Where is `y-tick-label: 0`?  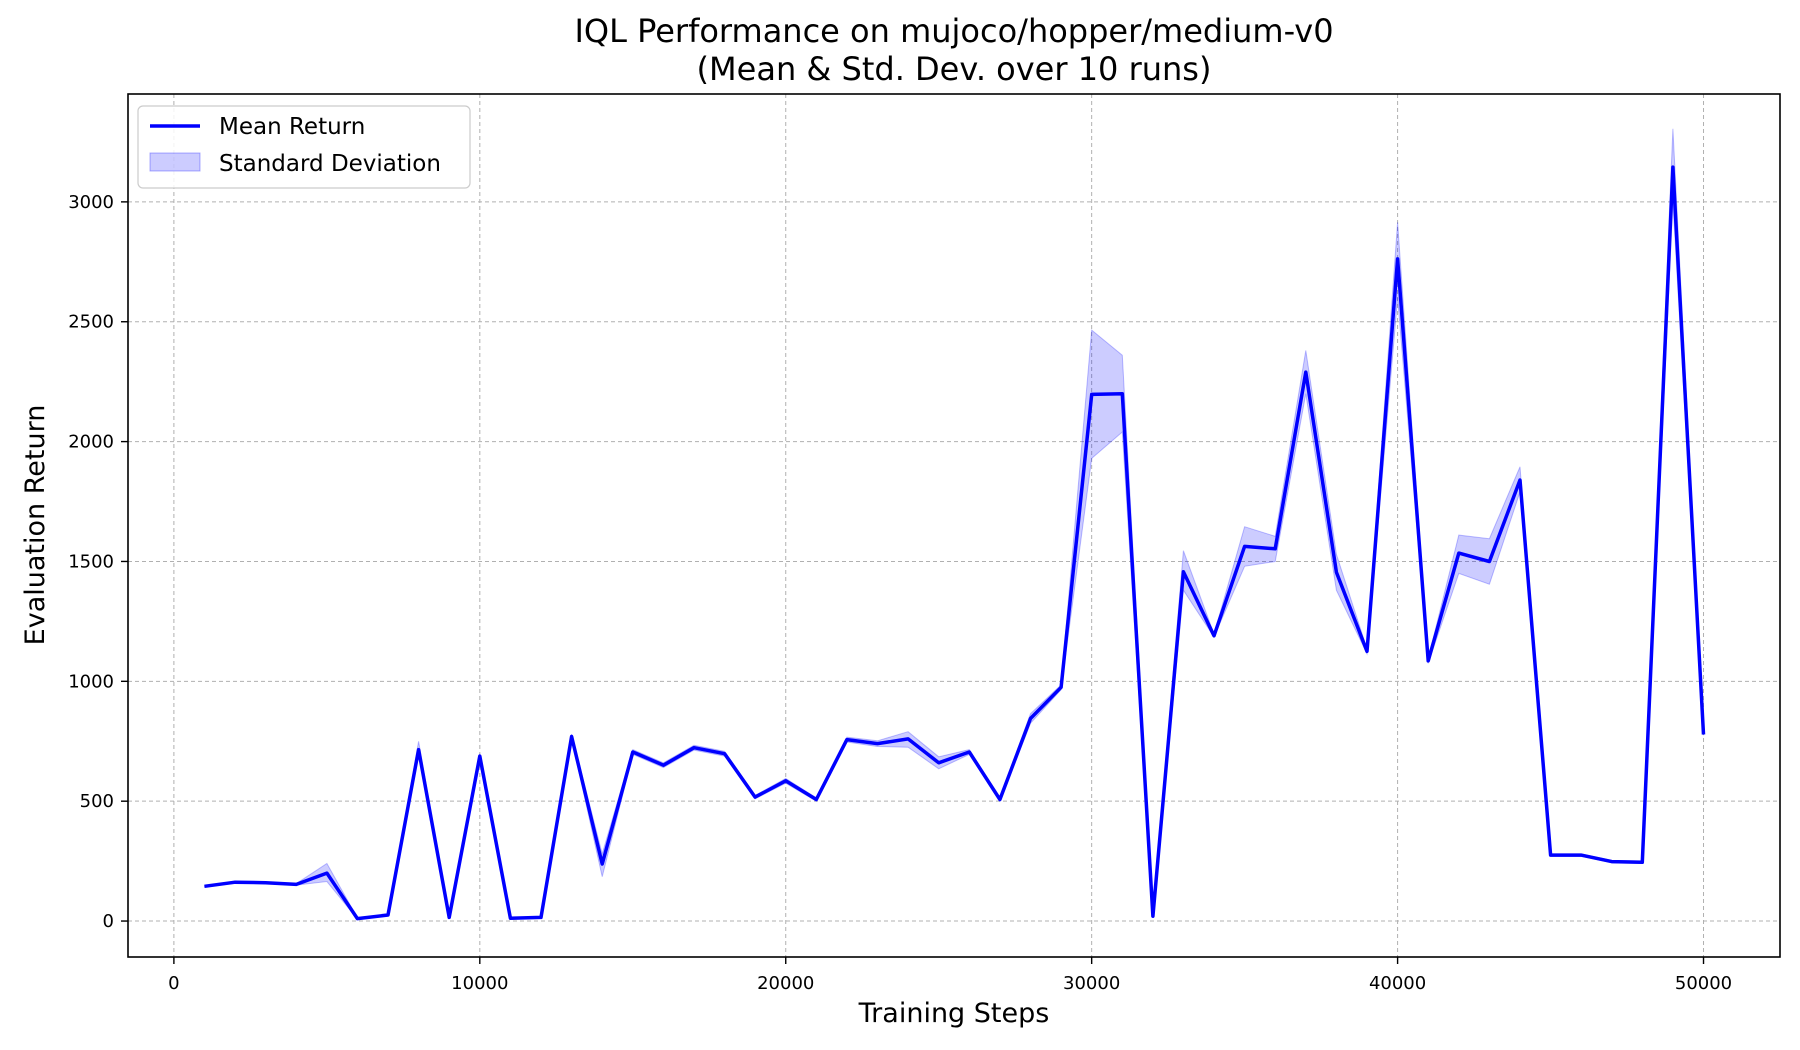 y-tick-label: 0 is located at coordinates (108, 921).